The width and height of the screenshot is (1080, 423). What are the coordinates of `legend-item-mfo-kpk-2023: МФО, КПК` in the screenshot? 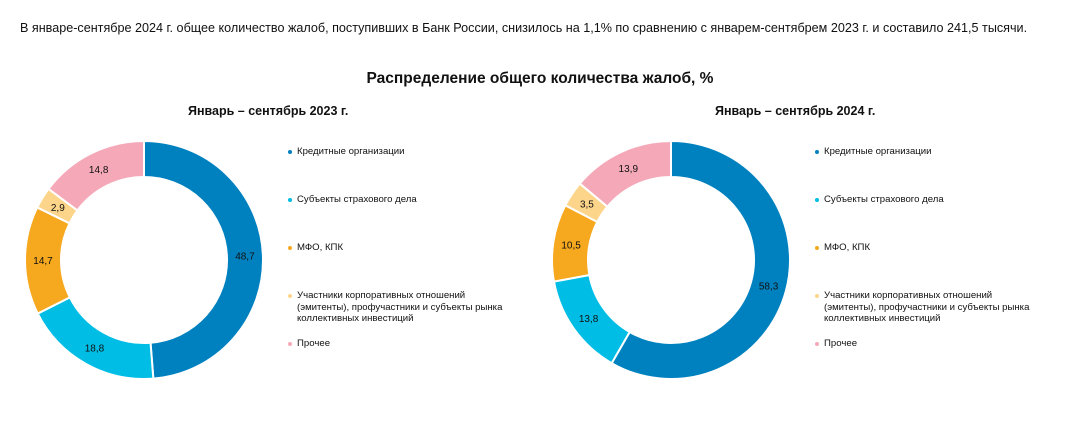 It's located at (315, 248).